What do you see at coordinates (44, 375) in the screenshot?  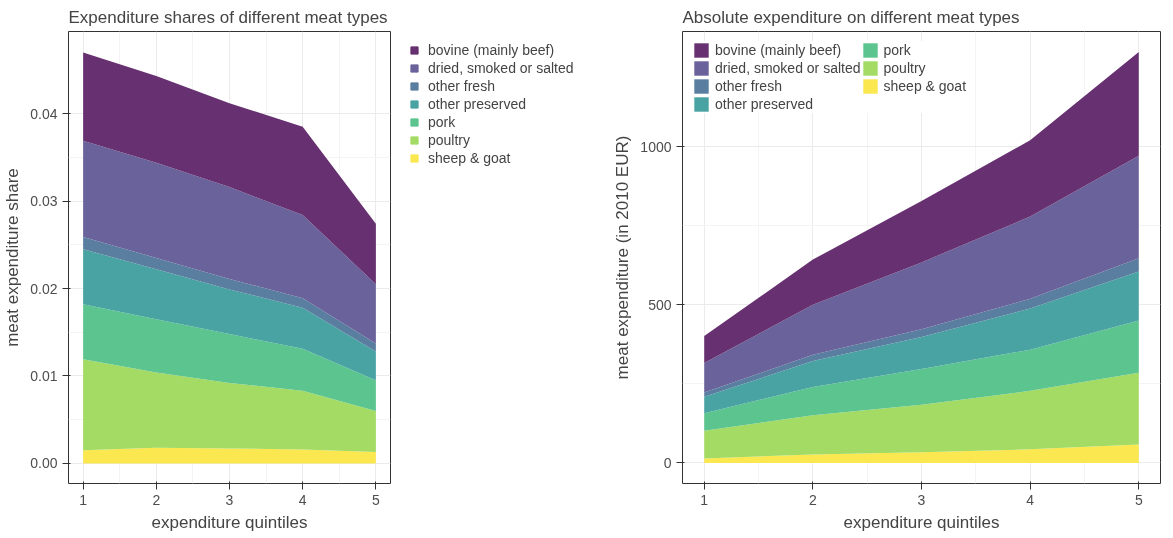 I see `y-tick-label: 0.01` at bounding box center [44, 375].